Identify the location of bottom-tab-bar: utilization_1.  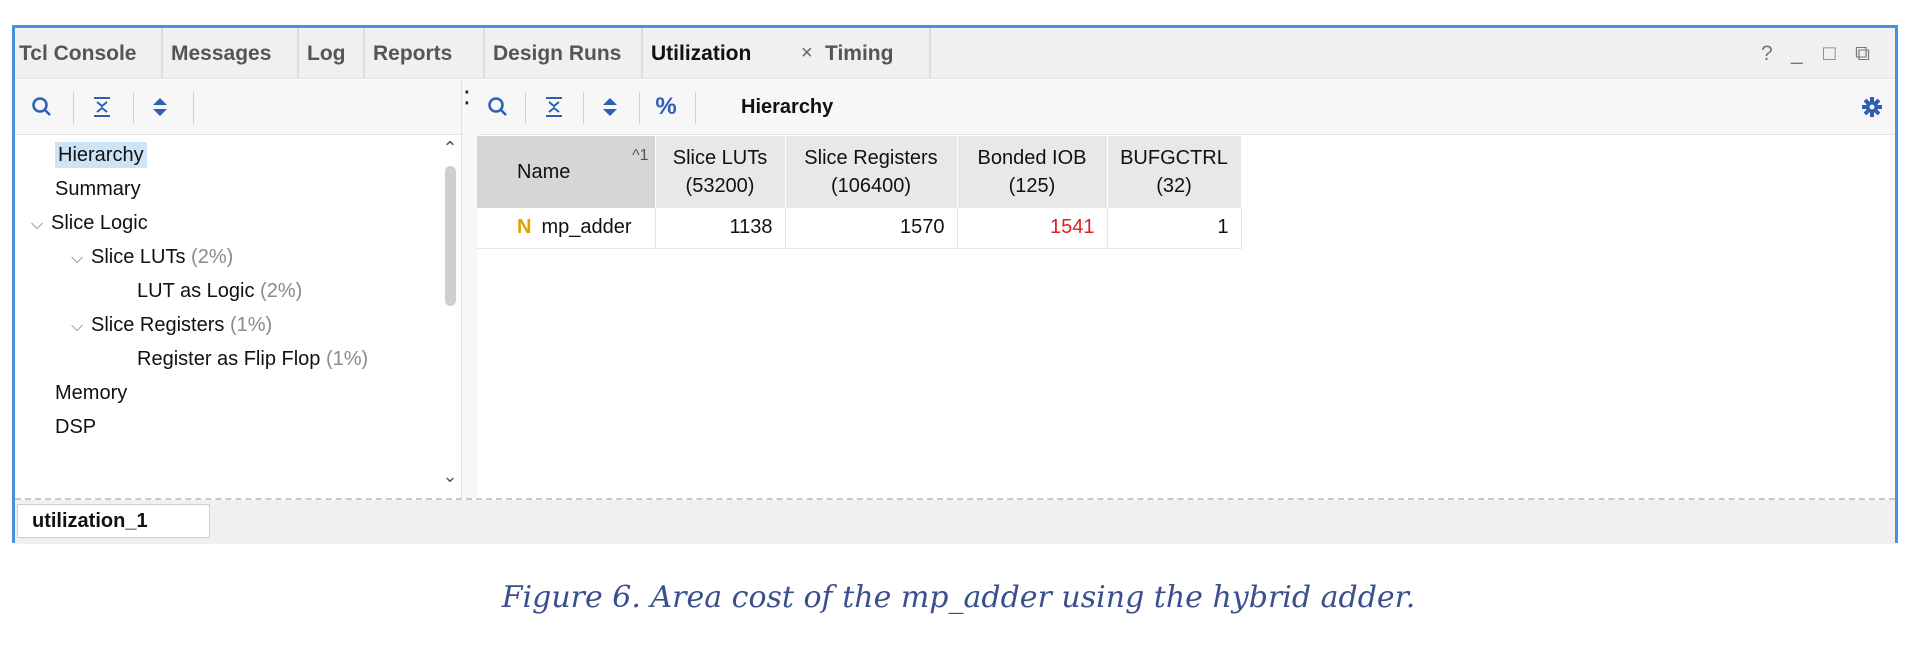
(955, 522).